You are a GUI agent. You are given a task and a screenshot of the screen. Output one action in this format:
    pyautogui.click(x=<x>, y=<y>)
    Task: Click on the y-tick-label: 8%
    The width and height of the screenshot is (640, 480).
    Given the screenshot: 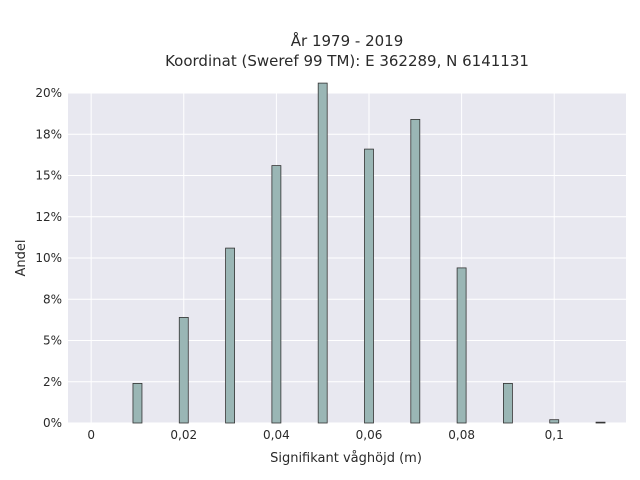 What is the action you would take?
    pyautogui.click(x=52, y=299)
    